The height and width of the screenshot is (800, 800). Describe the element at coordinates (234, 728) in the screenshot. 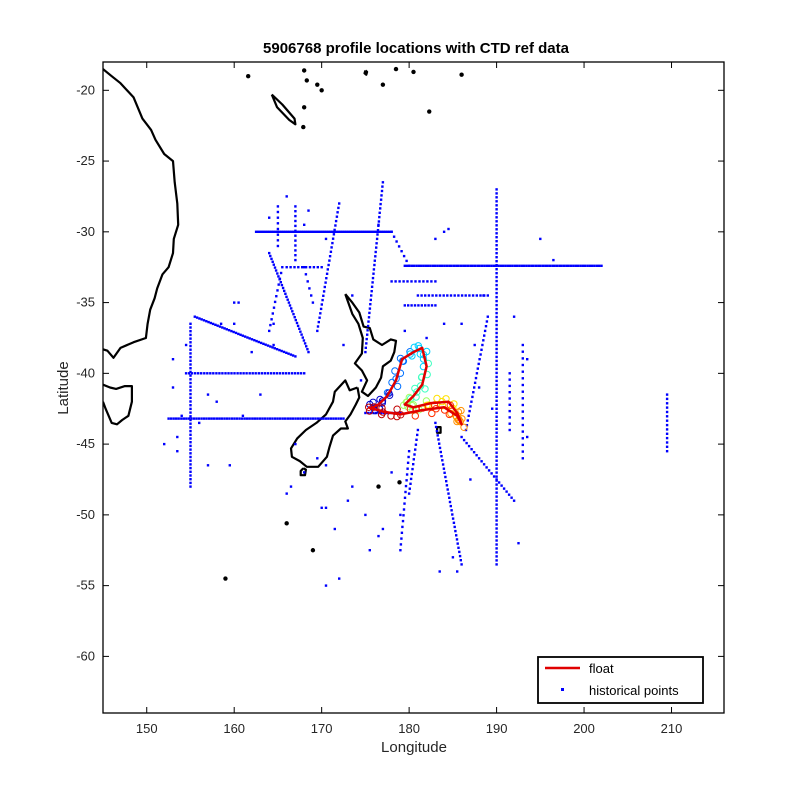

I see `x-tick-label: 160` at that location.